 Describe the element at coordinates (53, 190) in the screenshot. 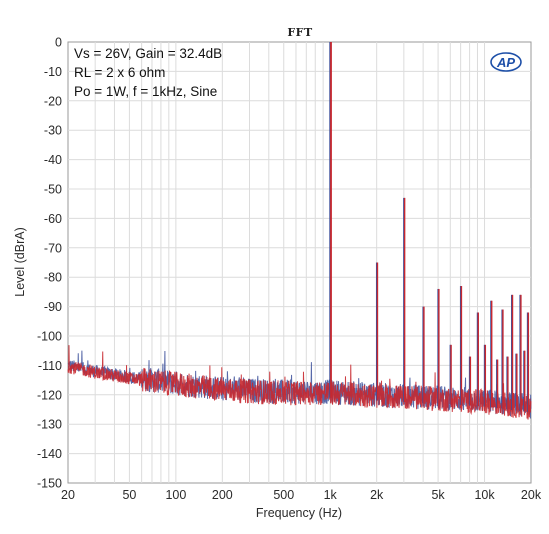

I see `y-tick-label: -50` at that location.